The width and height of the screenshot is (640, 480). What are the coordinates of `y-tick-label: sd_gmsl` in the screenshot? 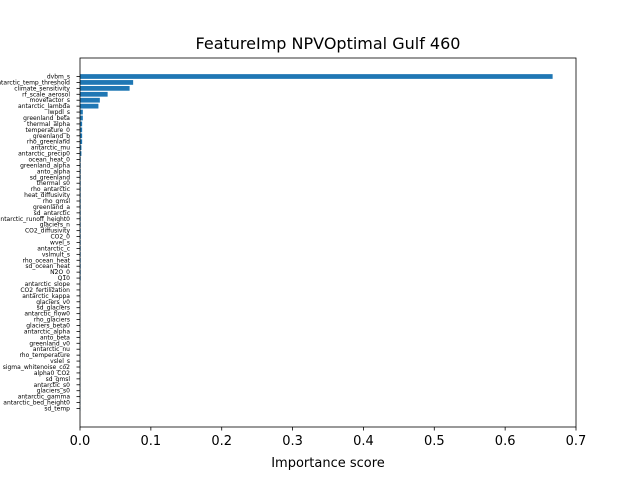 It's located at (58, 379).